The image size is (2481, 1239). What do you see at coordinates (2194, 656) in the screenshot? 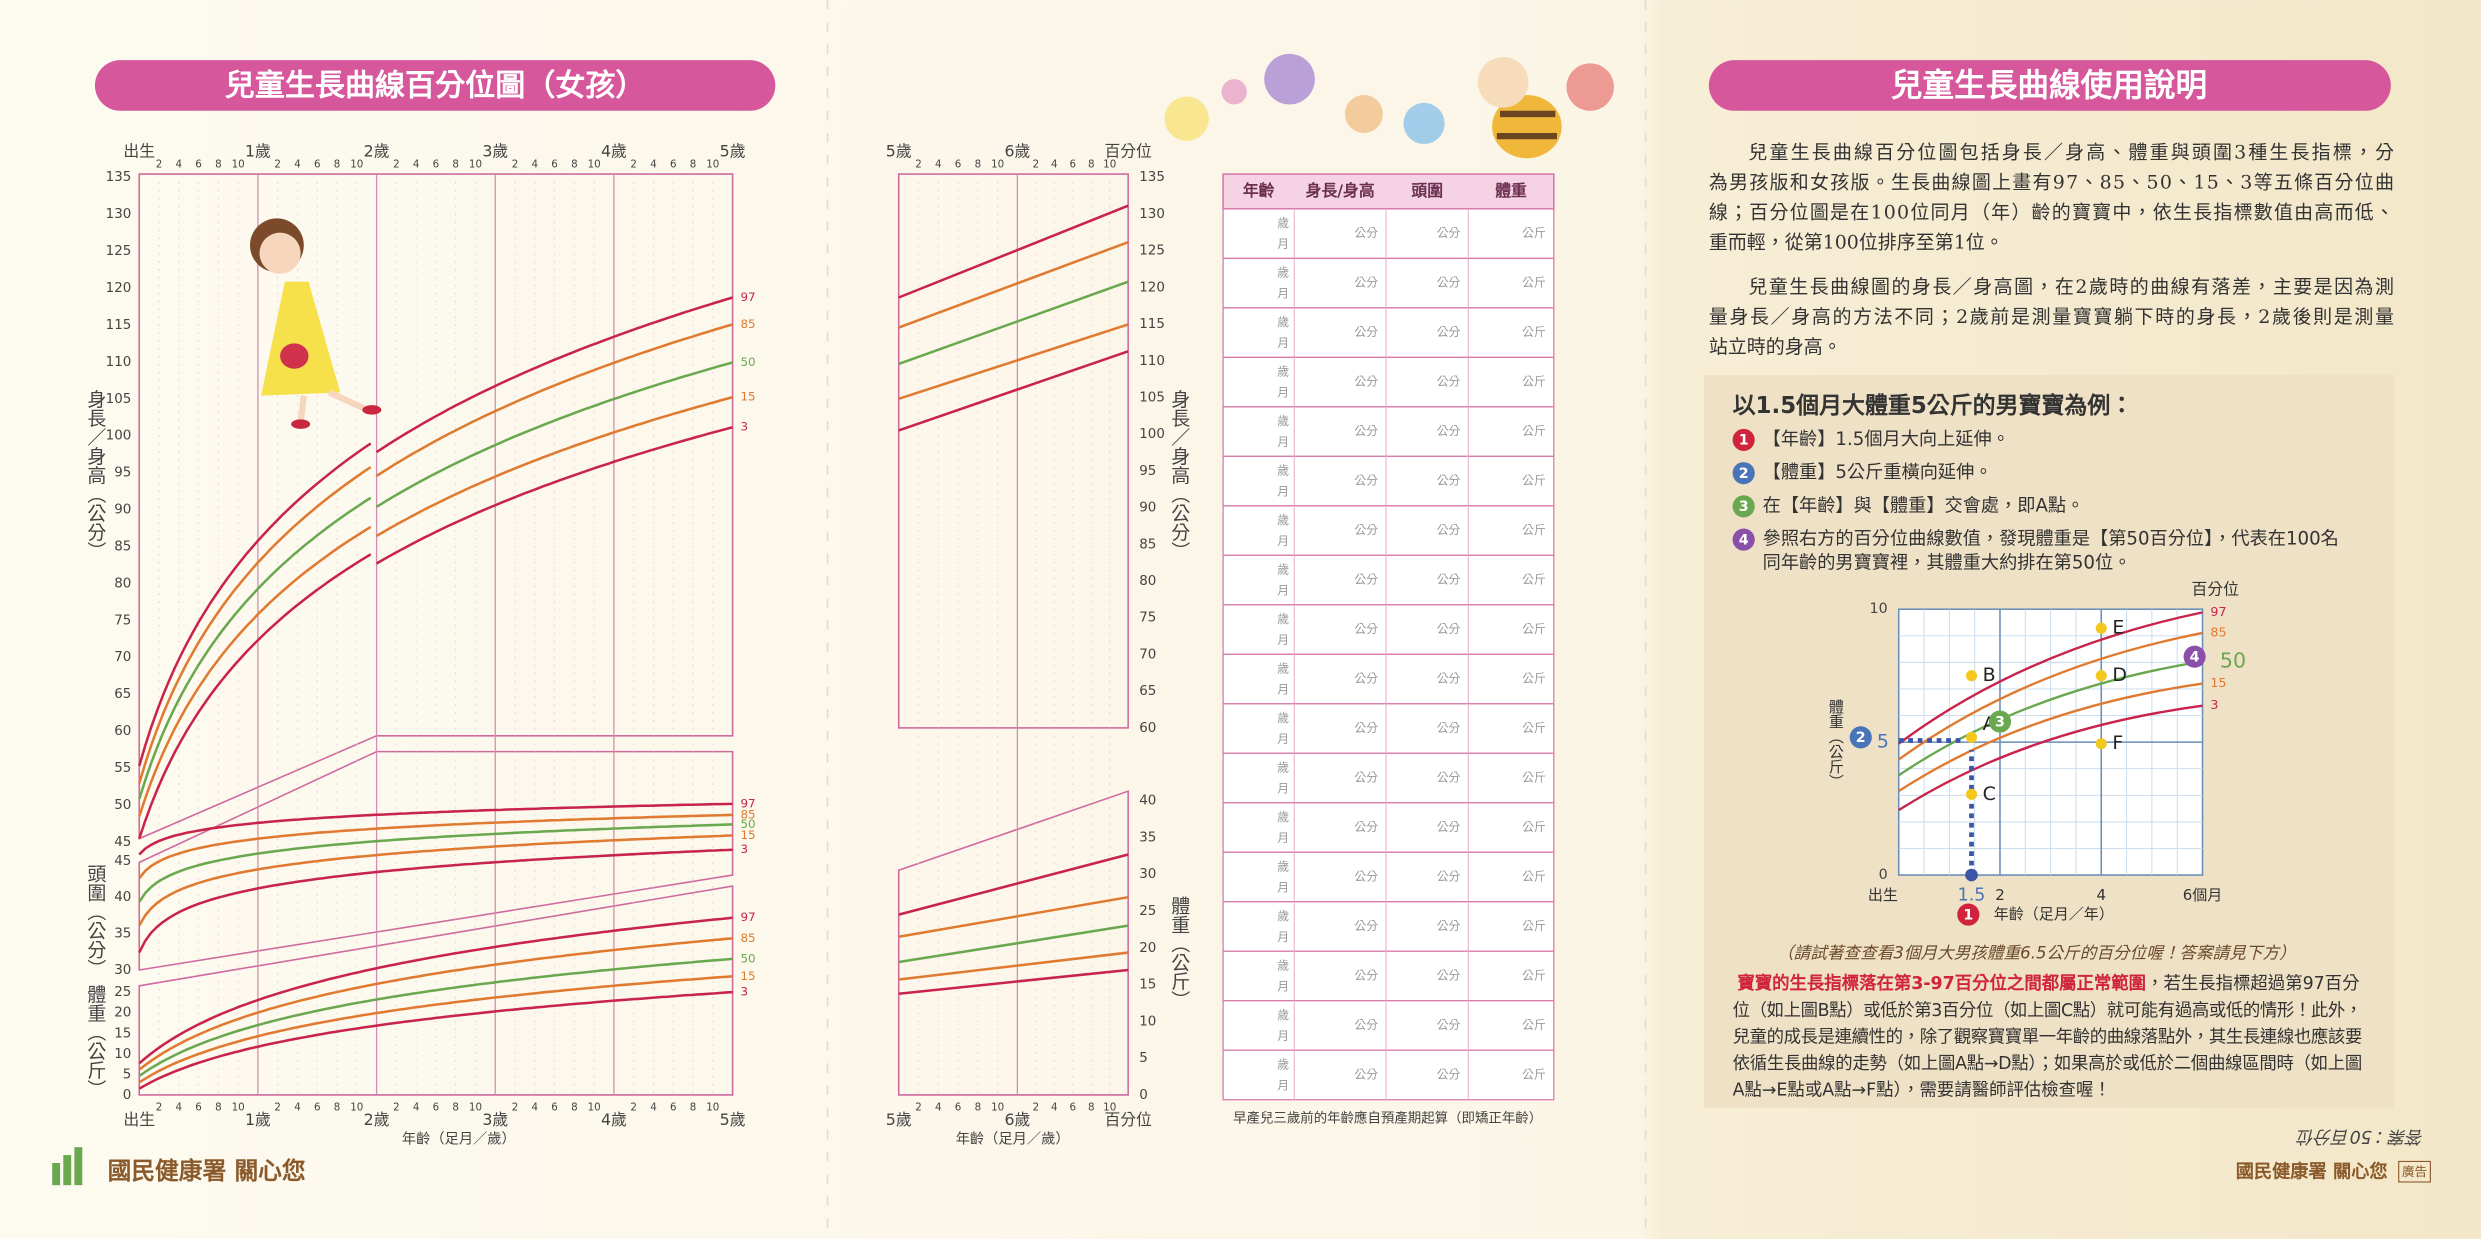
I see `step-badge` at bounding box center [2194, 656].